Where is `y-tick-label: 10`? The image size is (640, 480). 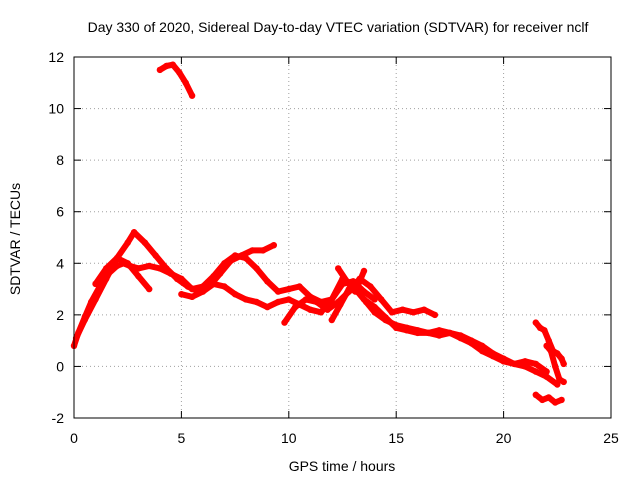 y-tick-label: 10 is located at coordinates (56, 109).